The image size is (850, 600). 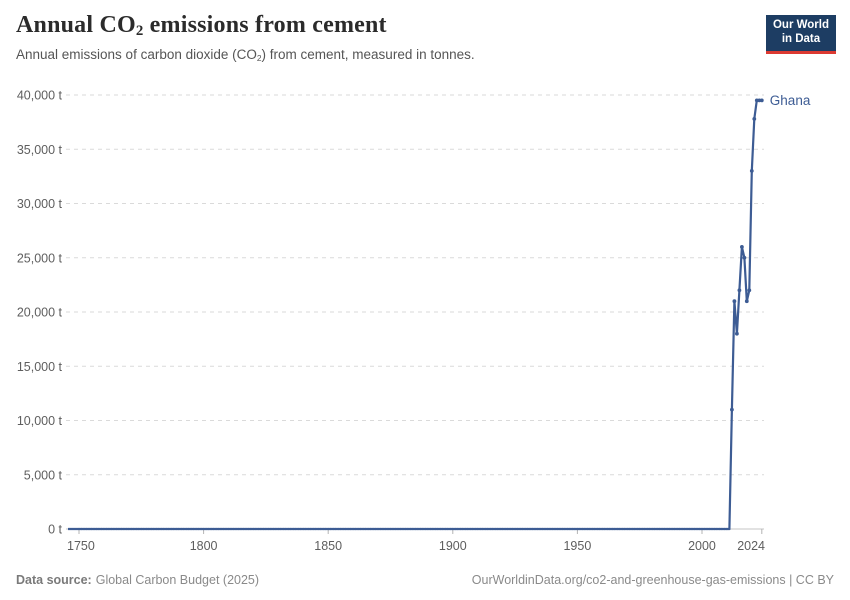 What do you see at coordinates (204, 546) in the screenshot?
I see `x-tick-label: 1800` at bounding box center [204, 546].